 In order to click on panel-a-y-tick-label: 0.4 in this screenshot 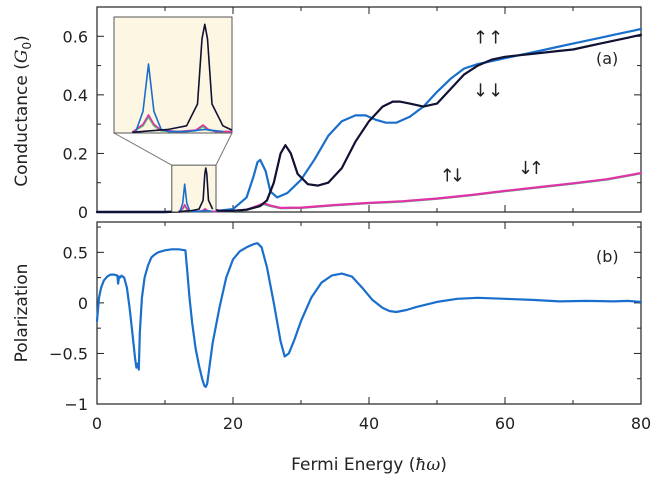, I will do `click(75, 95)`.